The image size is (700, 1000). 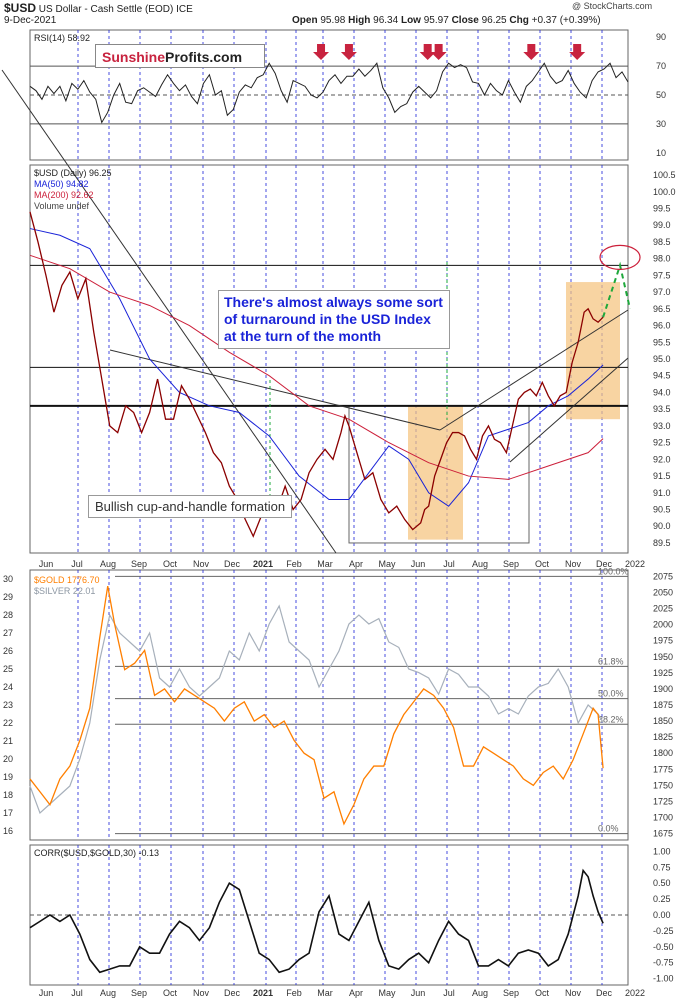 What do you see at coordinates (663, 963) in the screenshot?
I see `corr-tick-1: -0.75` at bounding box center [663, 963].